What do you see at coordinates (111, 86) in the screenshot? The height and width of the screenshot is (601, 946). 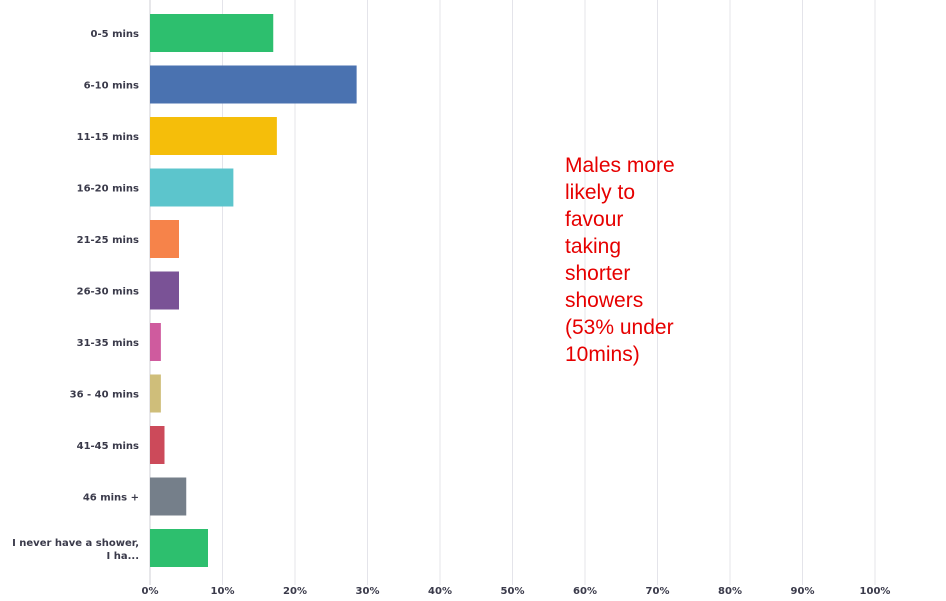 I see `category-label: 6-10 mins` at bounding box center [111, 86].